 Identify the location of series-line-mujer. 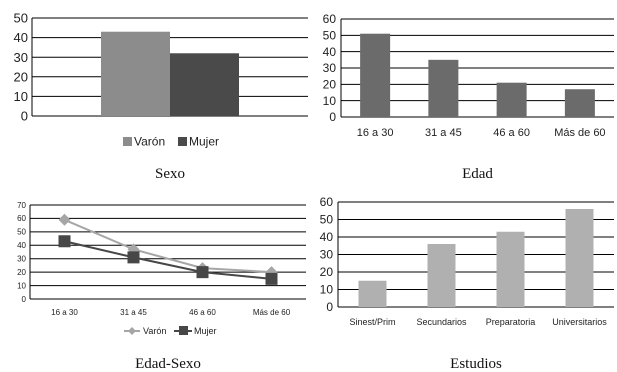
(168, 260).